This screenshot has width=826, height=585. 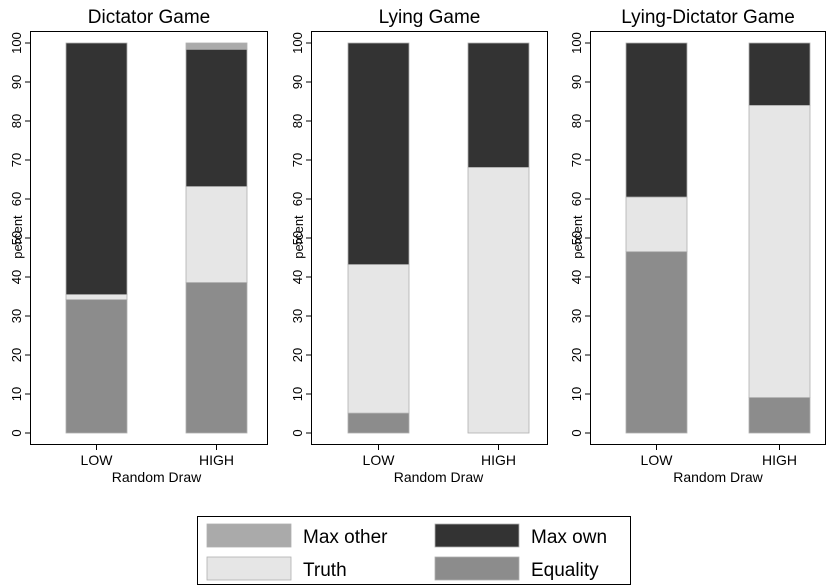 What do you see at coordinates (414, 550) in the screenshot?
I see `legend: Max other Max own Truth Equality` at bounding box center [414, 550].